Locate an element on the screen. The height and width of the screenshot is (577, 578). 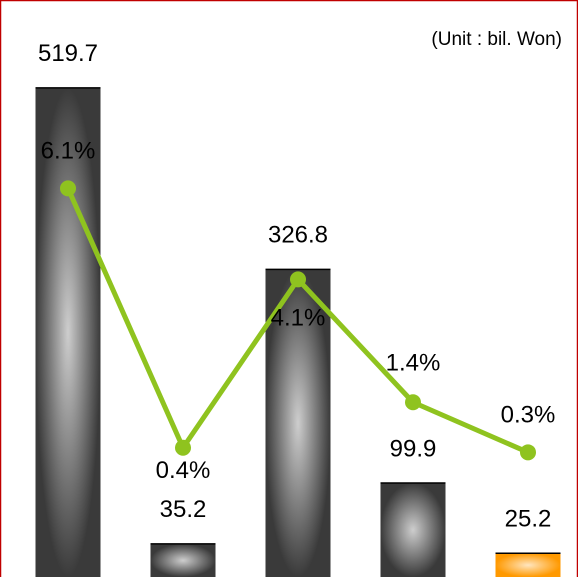
bar-value-label: 99.9 is located at coordinates (413, 448).